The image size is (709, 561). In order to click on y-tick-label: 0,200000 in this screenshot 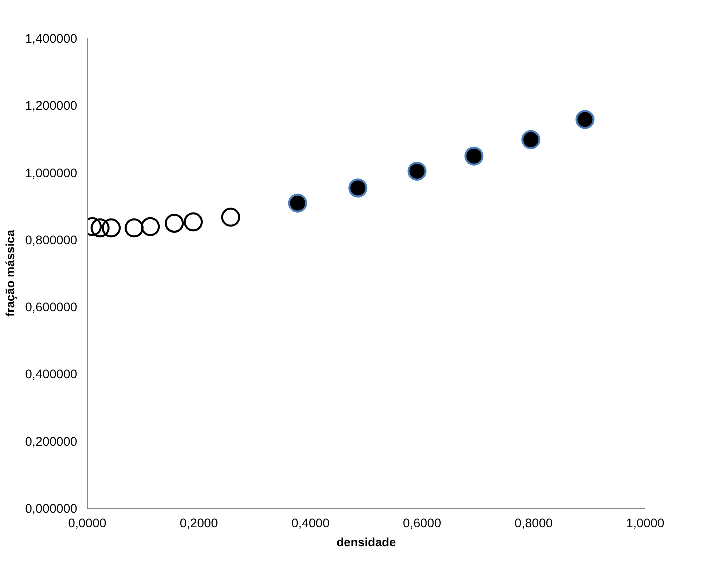, I will do `click(51, 441)`.